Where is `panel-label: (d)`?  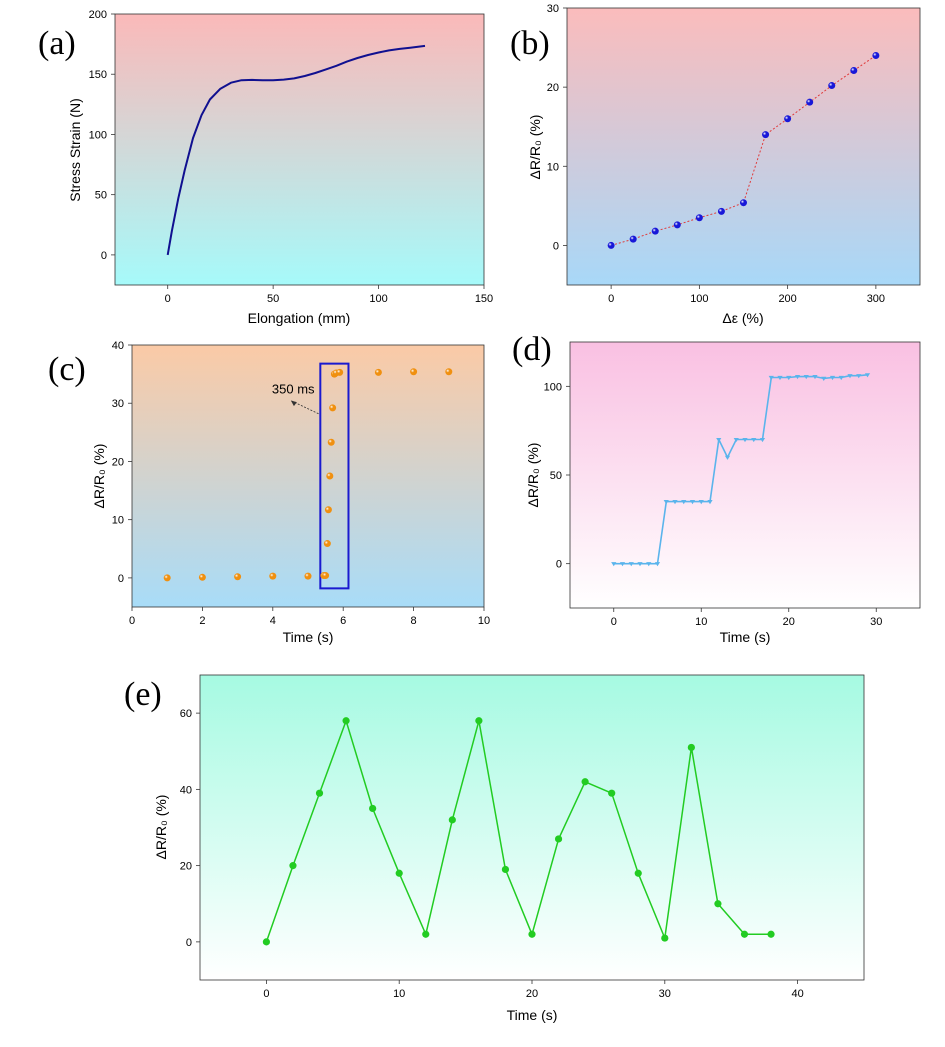
panel-label: (d) is located at coordinates (532, 349).